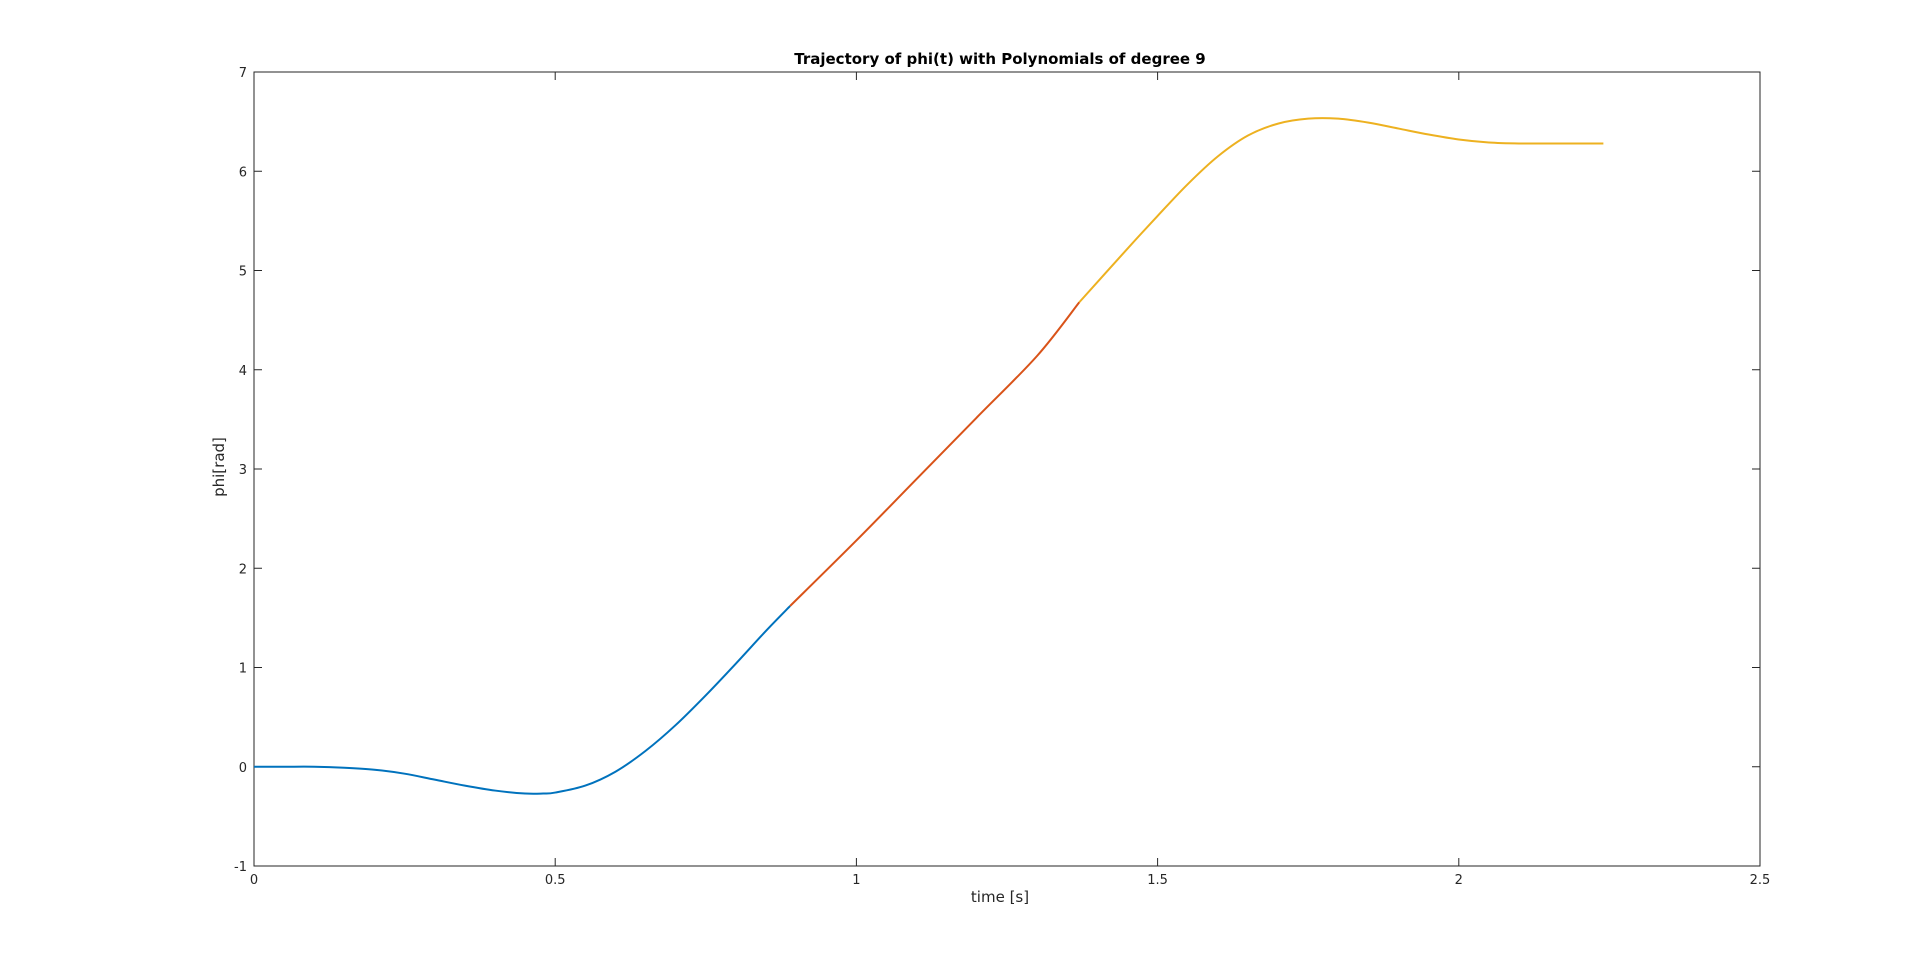  Describe the element at coordinates (856, 880) in the screenshot. I see `x-tick-label: 1` at that location.